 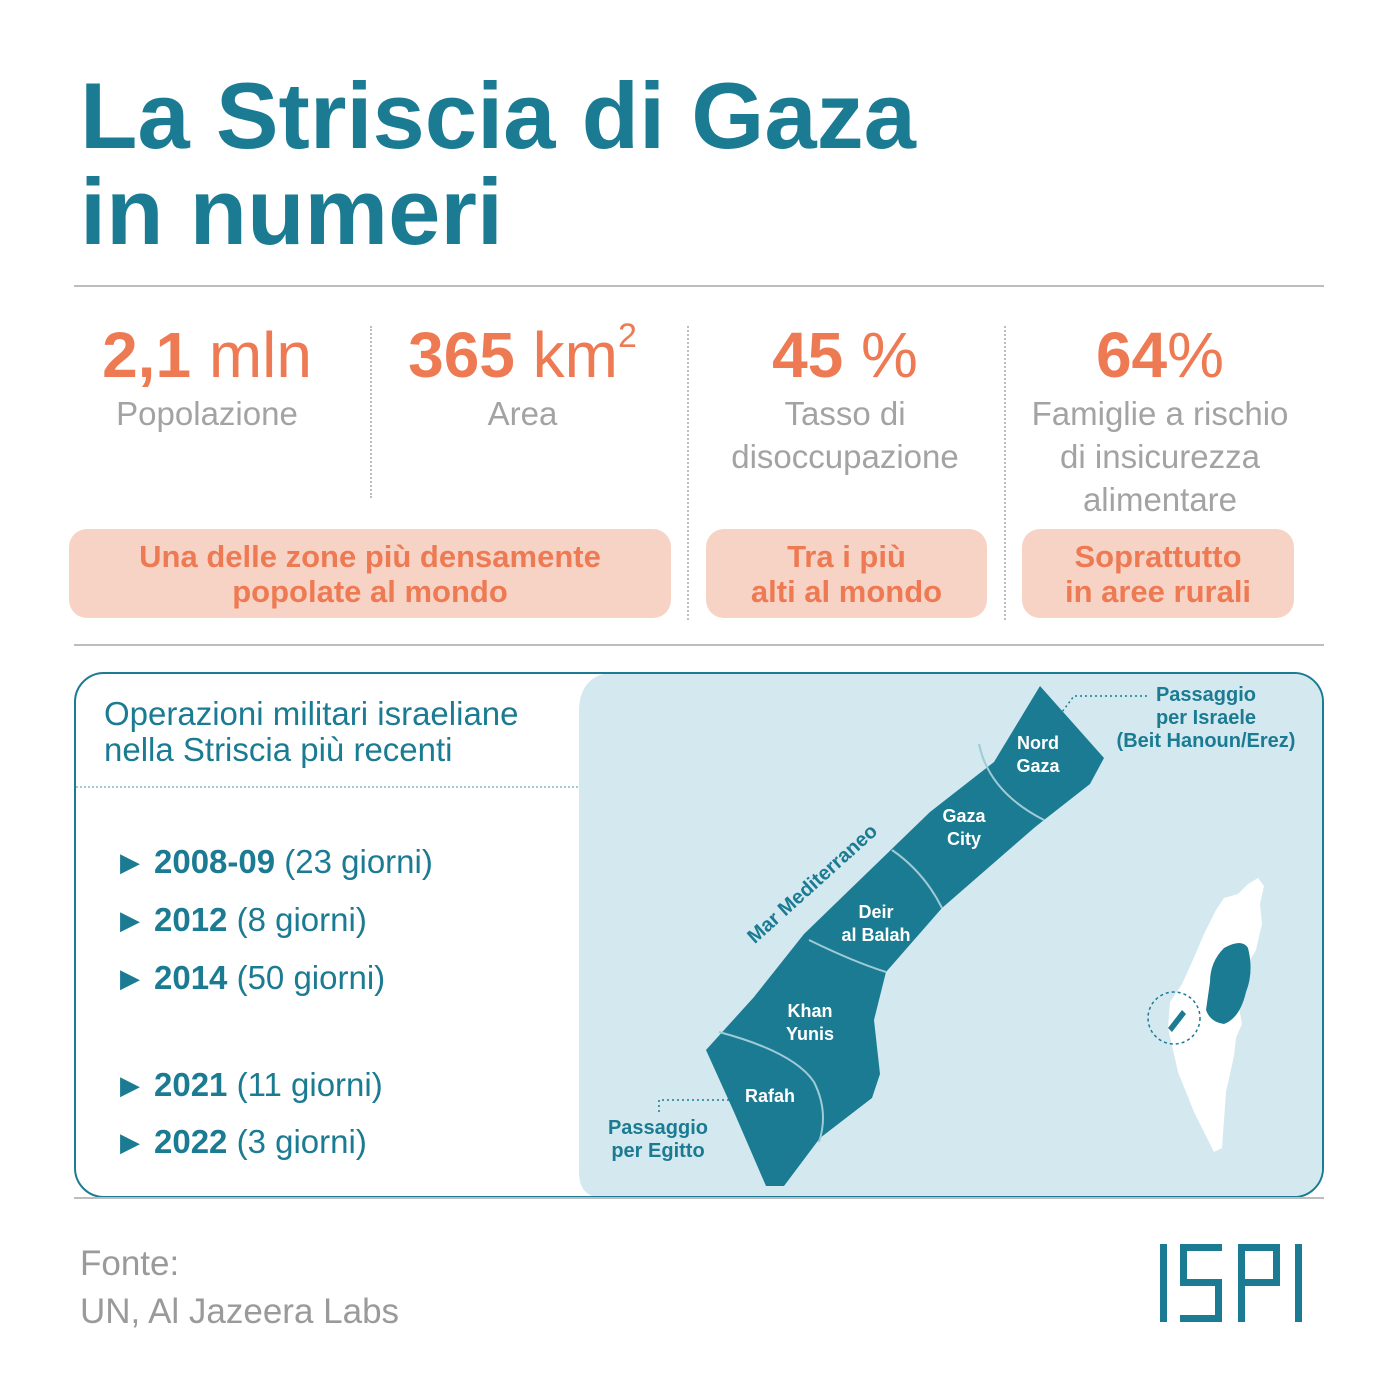 What do you see at coordinates (699, 286) in the screenshot?
I see `top-divider` at bounding box center [699, 286].